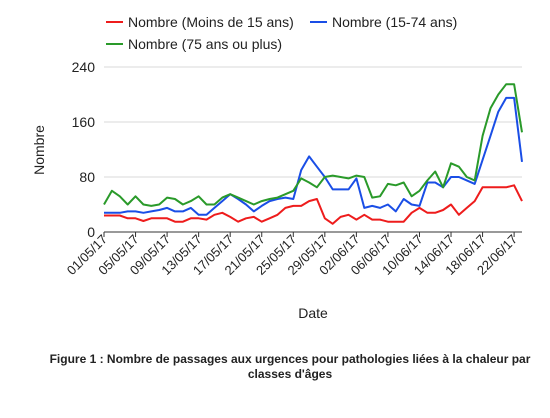  What do you see at coordinates (84, 122) in the screenshot?
I see `y-tick-label-160: 160` at bounding box center [84, 122].